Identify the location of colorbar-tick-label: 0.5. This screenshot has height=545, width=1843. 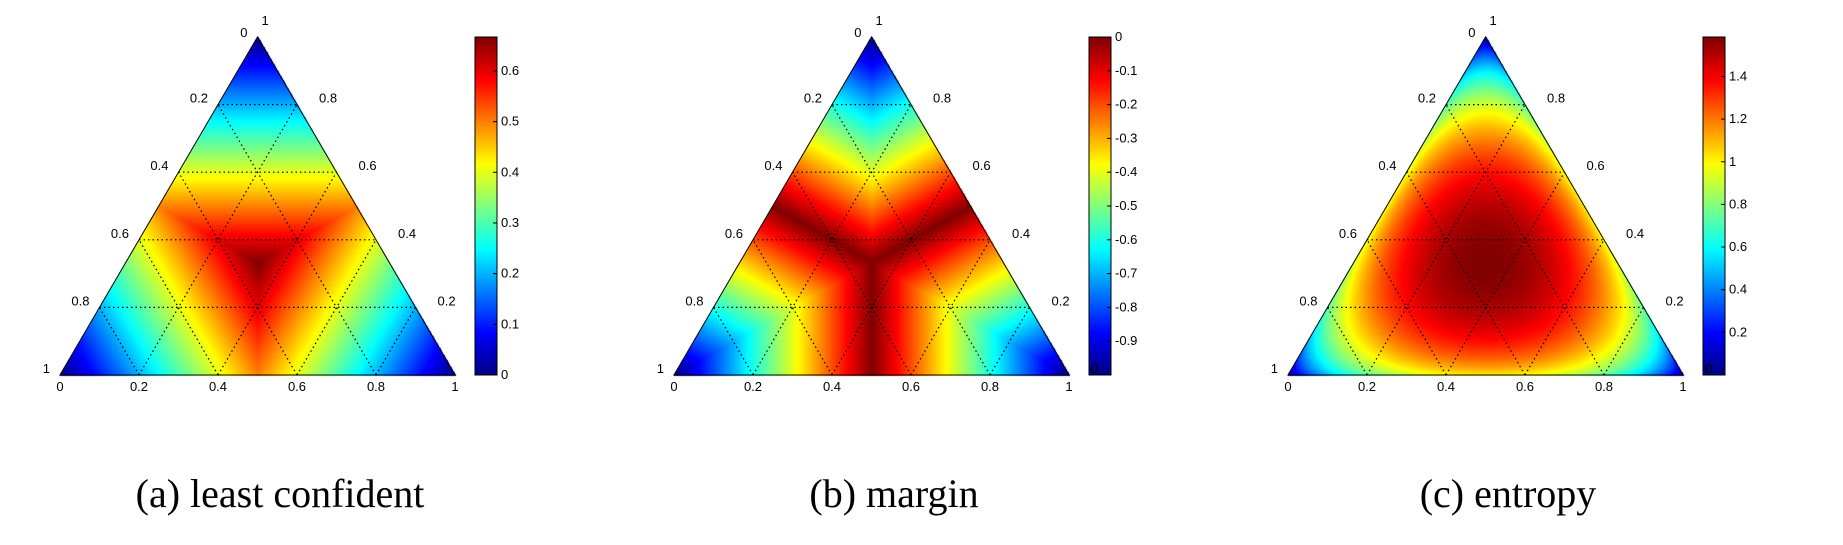
(510, 121).